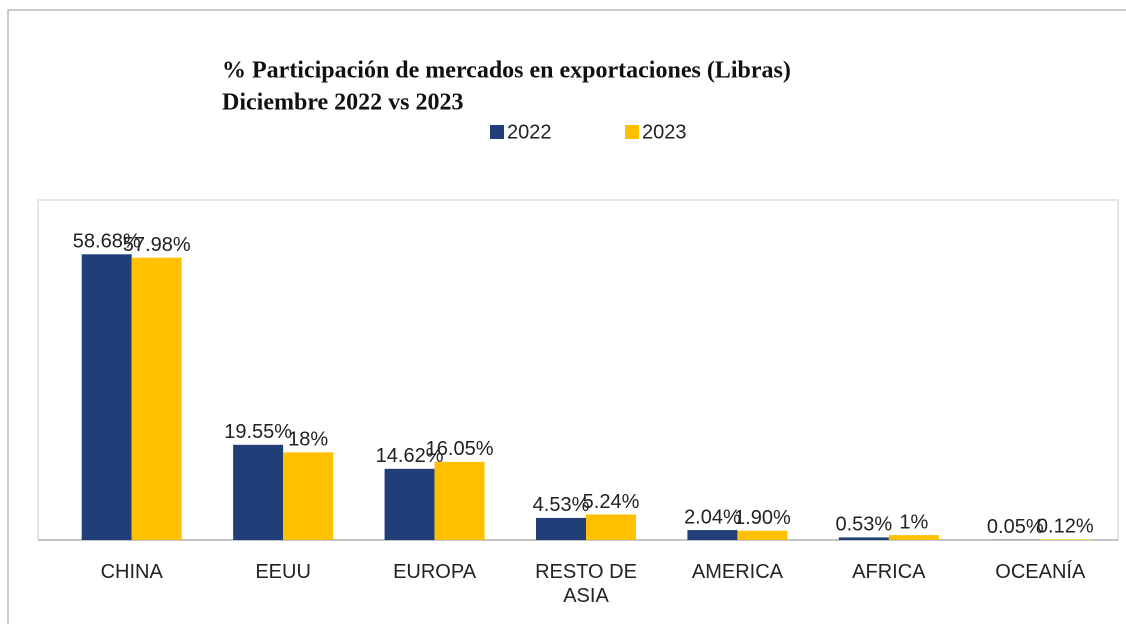 The image size is (1126, 624). What do you see at coordinates (435, 572) in the screenshot?
I see `x-tick-label: EUROPA` at bounding box center [435, 572].